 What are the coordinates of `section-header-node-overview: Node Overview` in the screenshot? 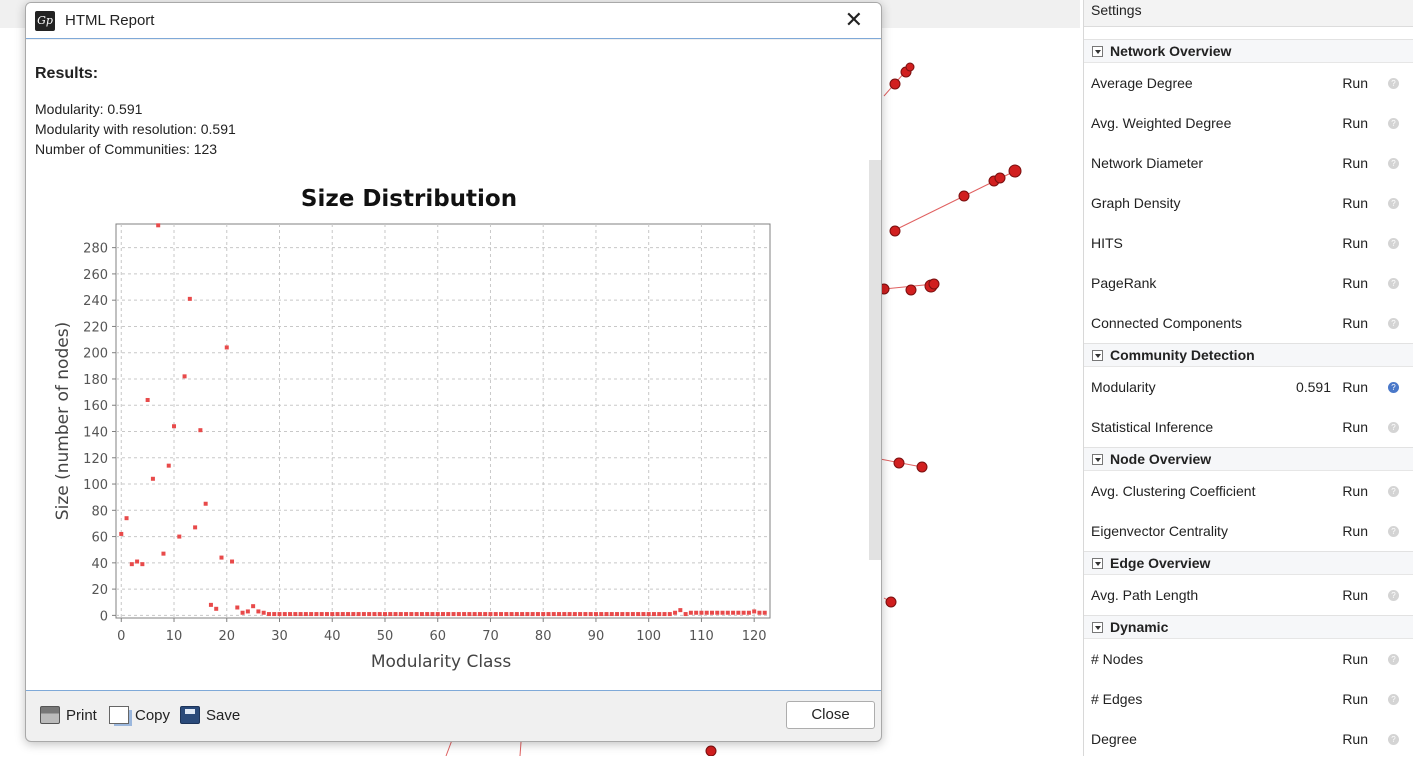 It's located at (1248, 459).